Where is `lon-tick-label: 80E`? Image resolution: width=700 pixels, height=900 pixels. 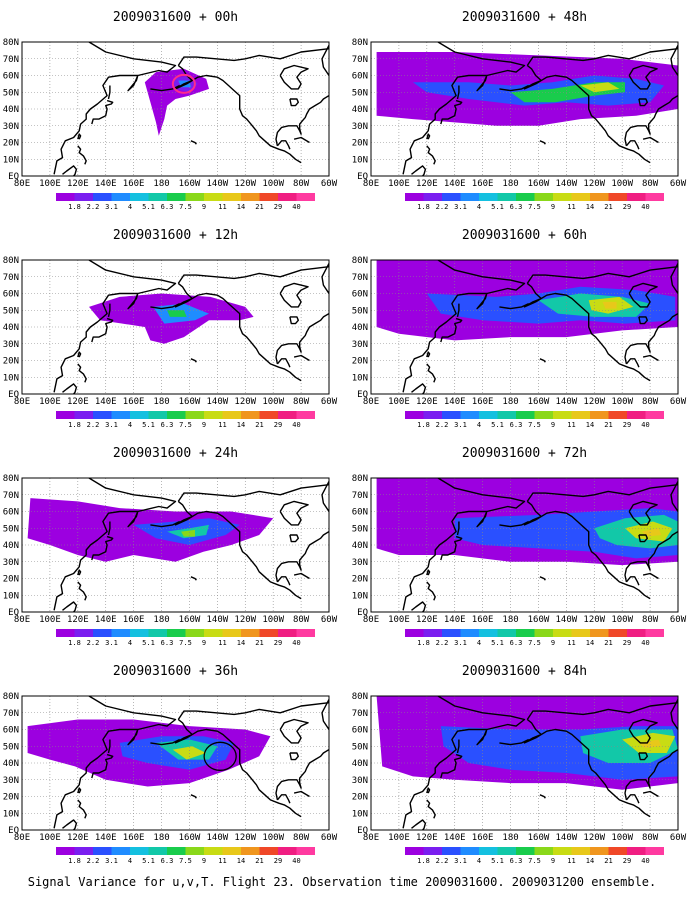 lon-tick-label: 80E is located at coordinates (371, 838).